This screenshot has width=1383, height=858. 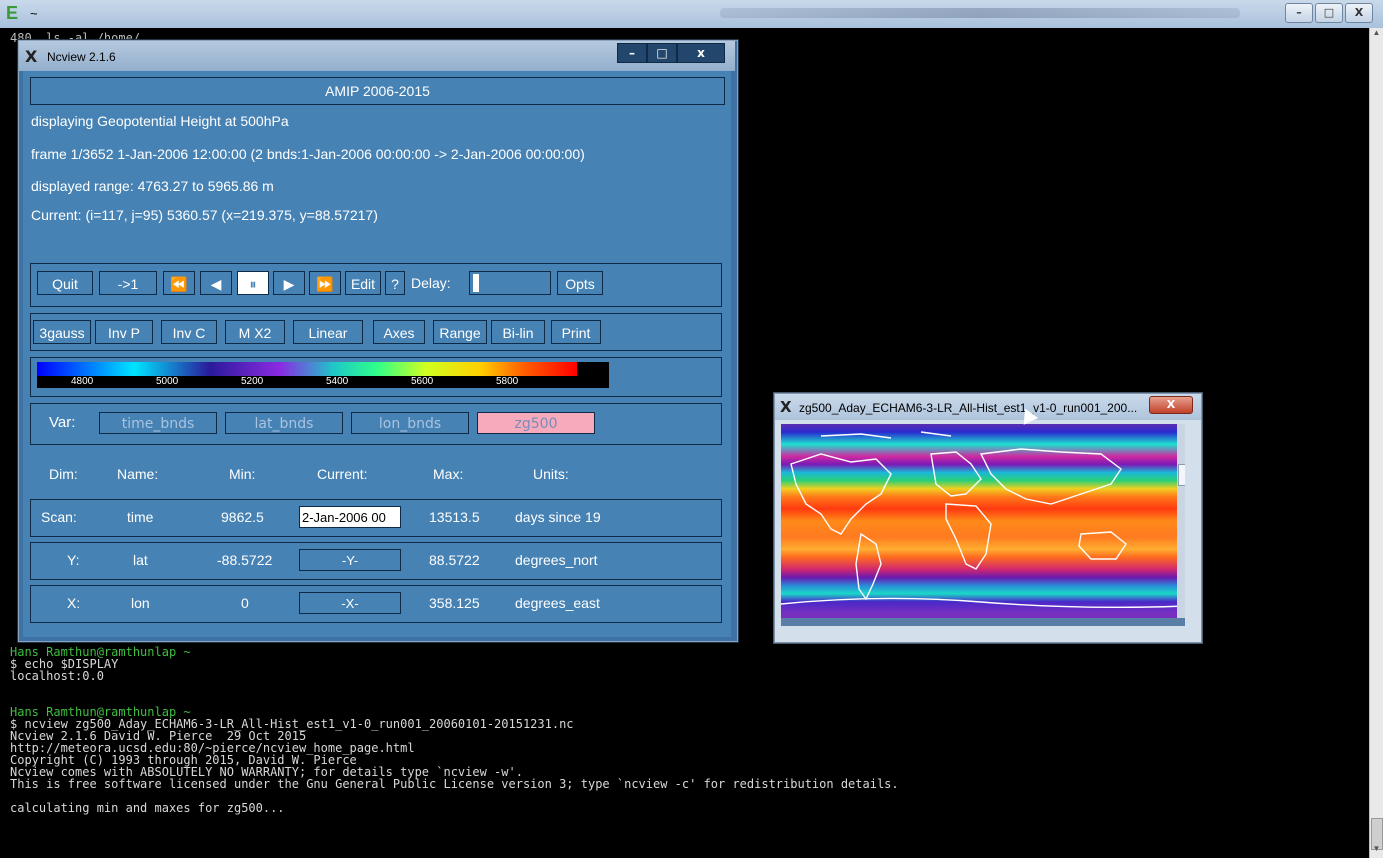 I want to click on option-button-3gauss: 3gauss, so click(x=62, y=332).